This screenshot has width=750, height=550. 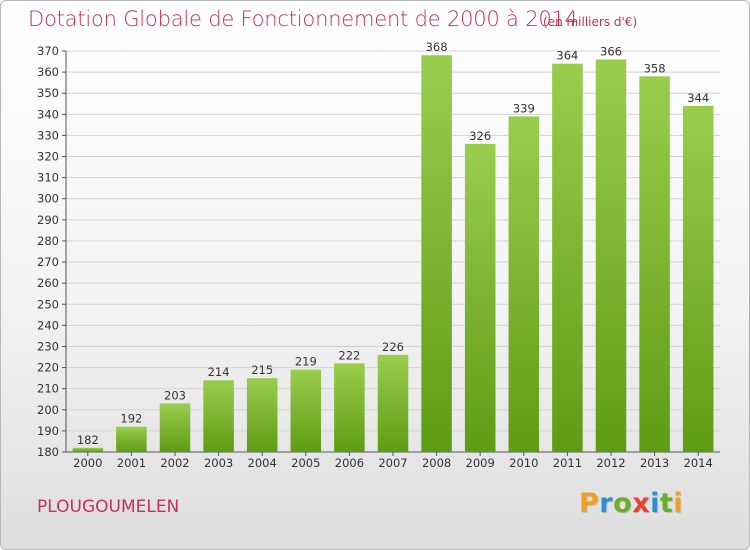 What do you see at coordinates (48, 178) in the screenshot?
I see `y-tick-label: 310` at bounding box center [48, 178].